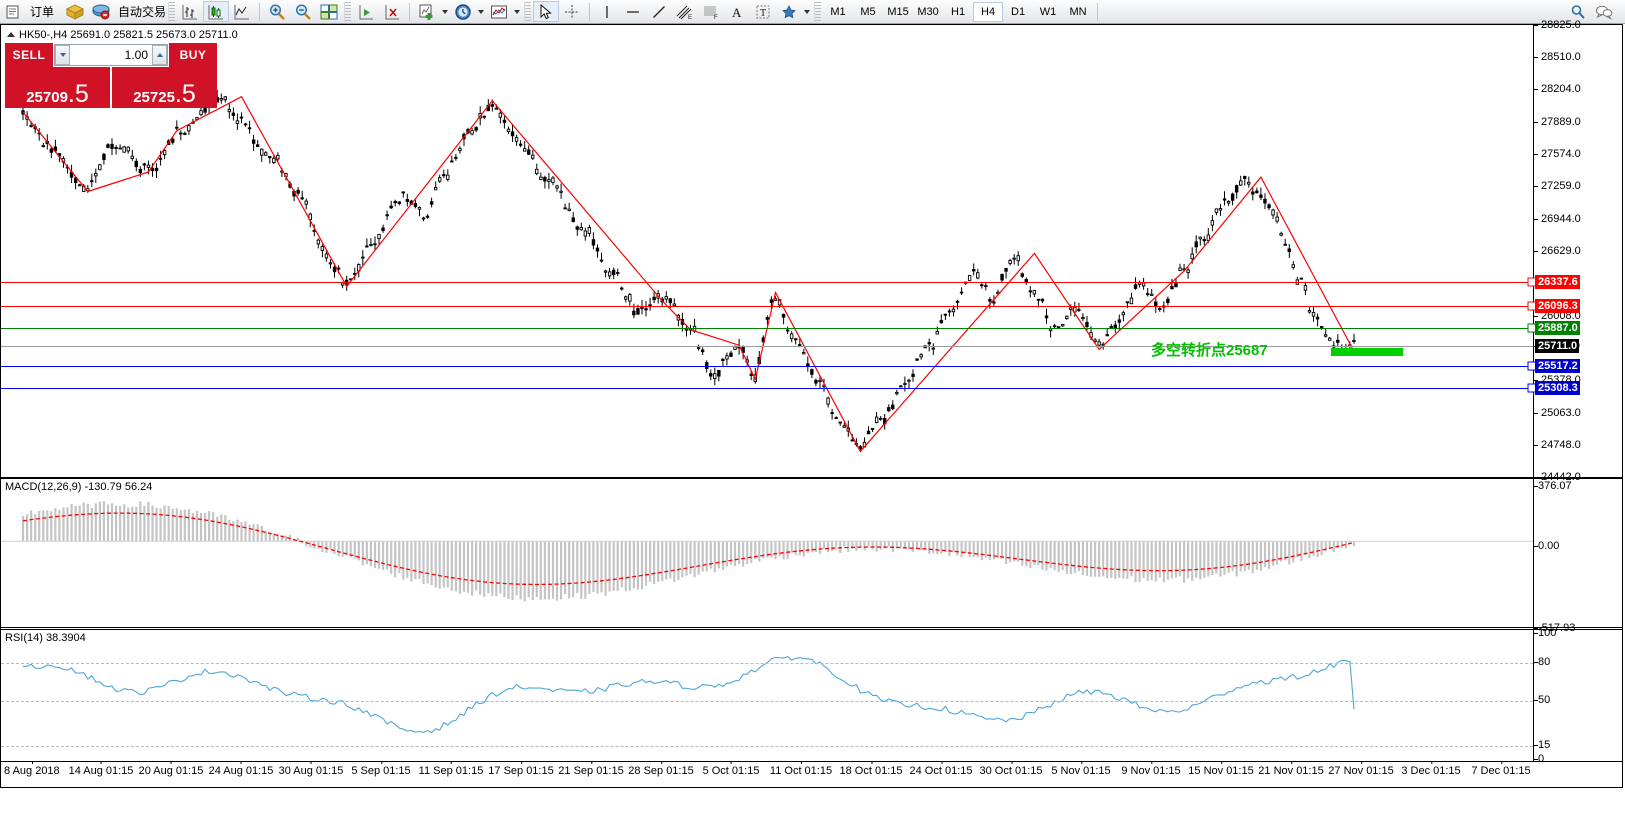 The height and width of the screenshot is (815, 1625). What do you see at coordinates (499, 11) in the screenshot?
I see `indicators-icon` at bounding box center [499, 11].